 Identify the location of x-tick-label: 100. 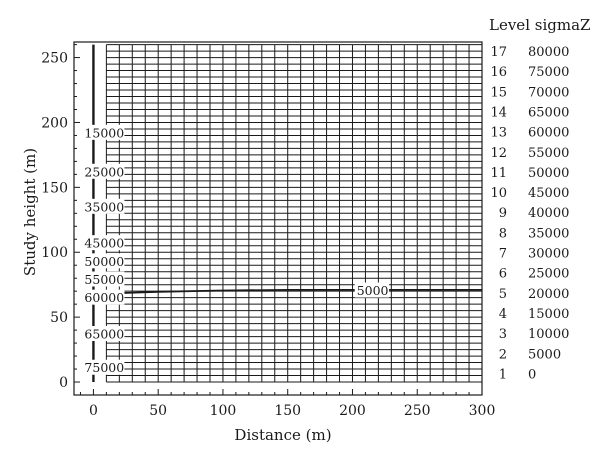
(223, 411).